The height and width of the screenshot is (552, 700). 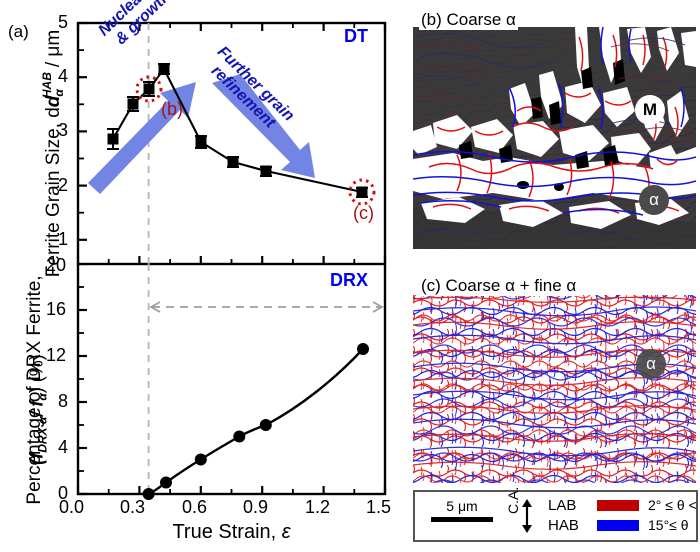 I want to click on callout-b-label: (b), so click(x=172, y=109).